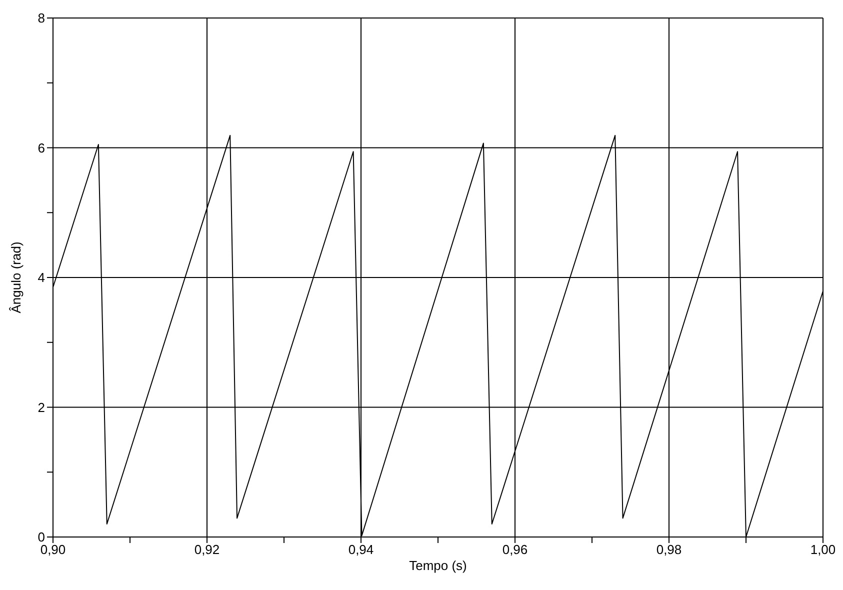 The width and height of the screenshot is (843, 590). I want to click on x-tick-label: 0,98, so click(669, 550).